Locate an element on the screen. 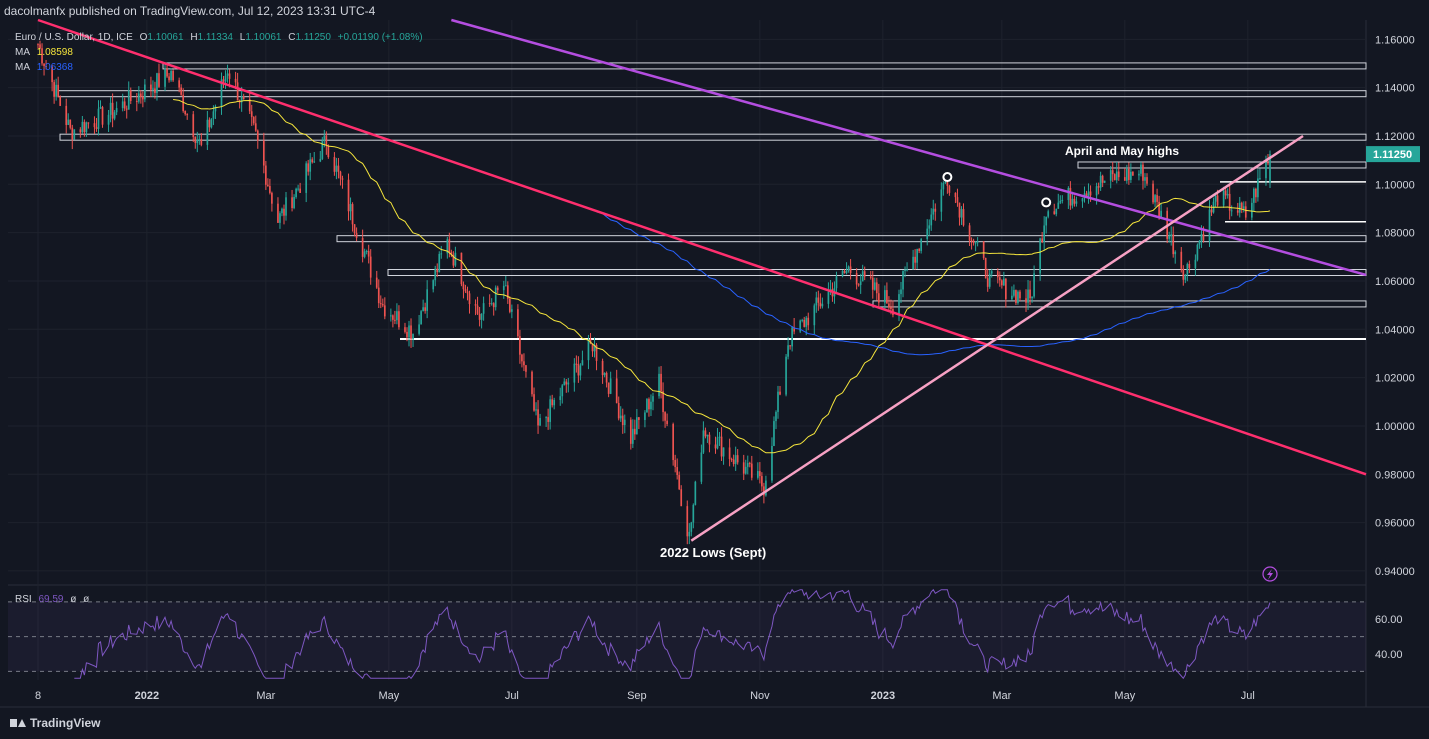  rsi-line is located at coordinates (672, 634).